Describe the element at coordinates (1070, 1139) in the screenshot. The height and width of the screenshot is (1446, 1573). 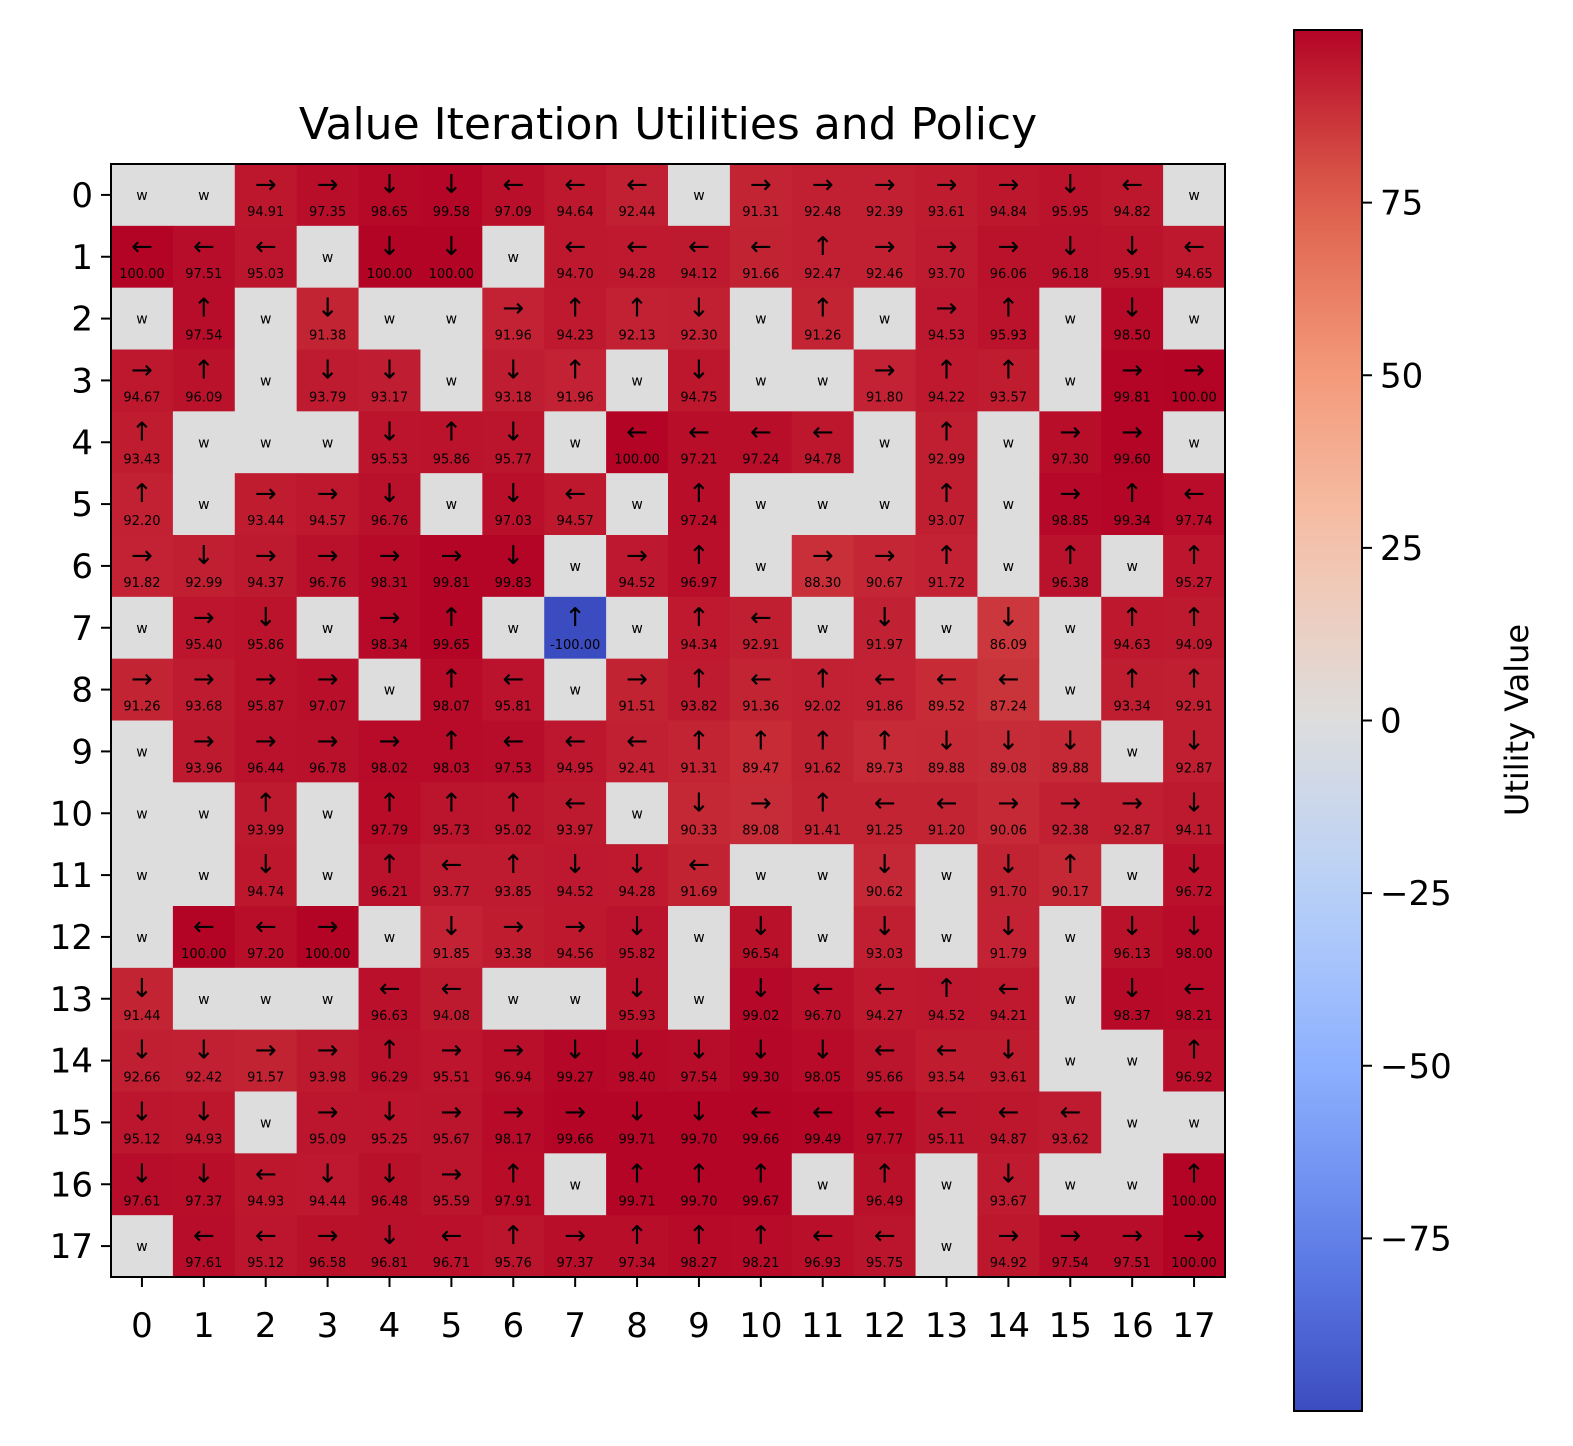
I see `utility-value-label: 93.62` at that location.